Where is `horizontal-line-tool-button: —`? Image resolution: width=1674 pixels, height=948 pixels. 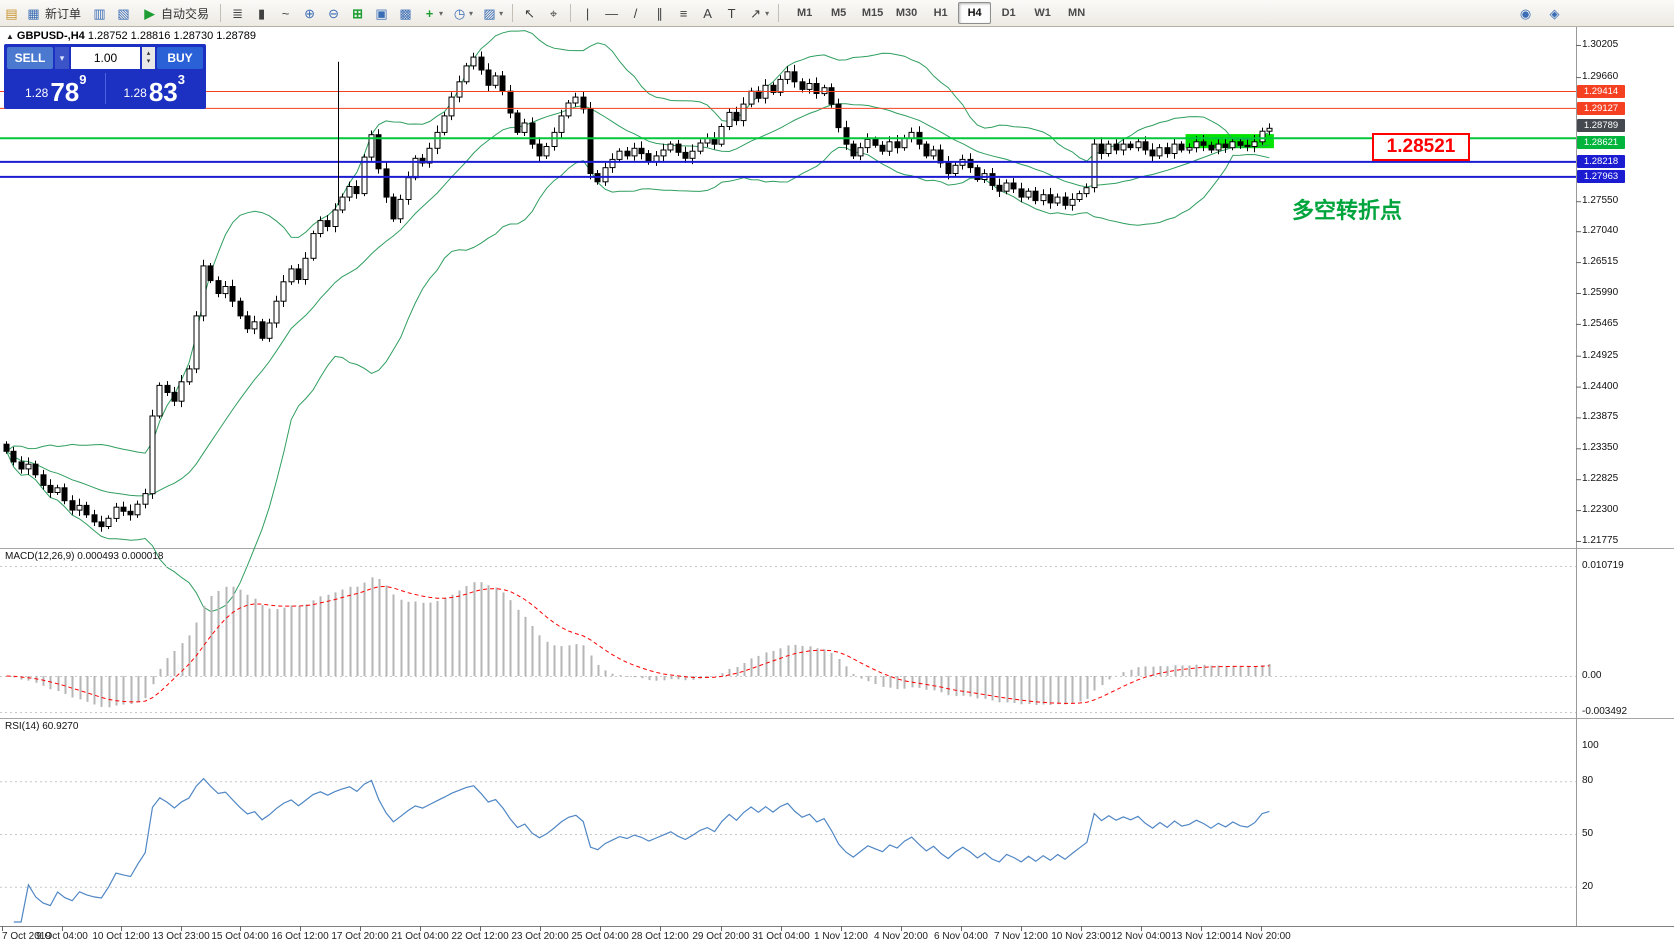 horizontal-line-tool-button: — is located at coordinates (611, 13).